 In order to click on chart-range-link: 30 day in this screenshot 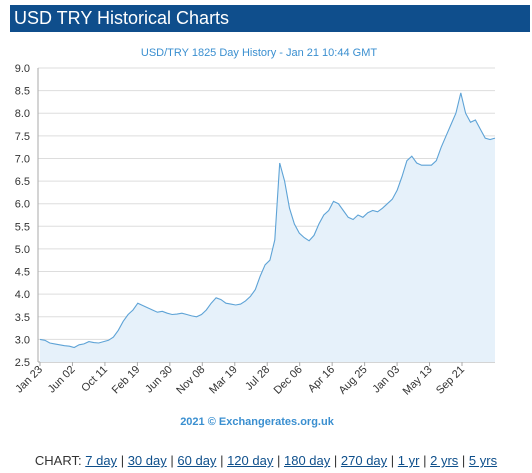, I will do `click(147, 460)`.